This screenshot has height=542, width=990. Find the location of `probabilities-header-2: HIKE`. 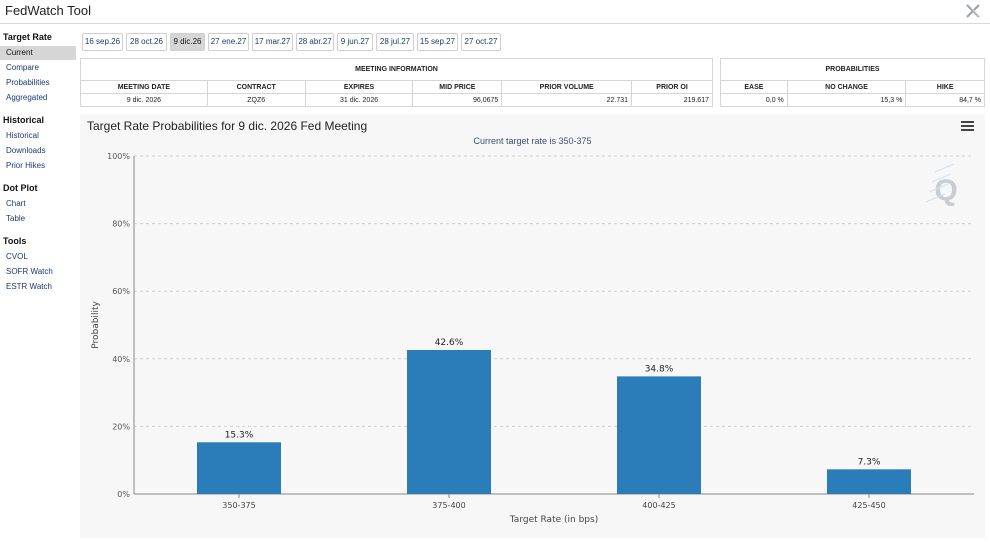

probabilities-header-2: HIKE is located at coordinates (945, 87).